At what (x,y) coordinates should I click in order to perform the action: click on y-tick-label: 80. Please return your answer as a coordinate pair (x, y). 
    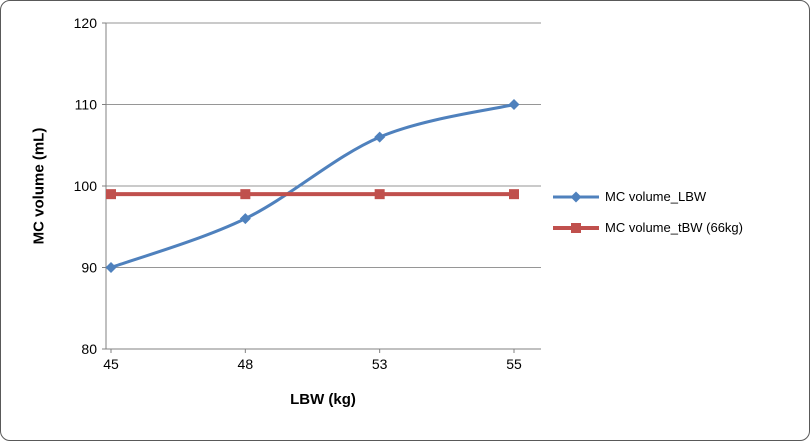
    Looking at the image, I should click on (89, 349).